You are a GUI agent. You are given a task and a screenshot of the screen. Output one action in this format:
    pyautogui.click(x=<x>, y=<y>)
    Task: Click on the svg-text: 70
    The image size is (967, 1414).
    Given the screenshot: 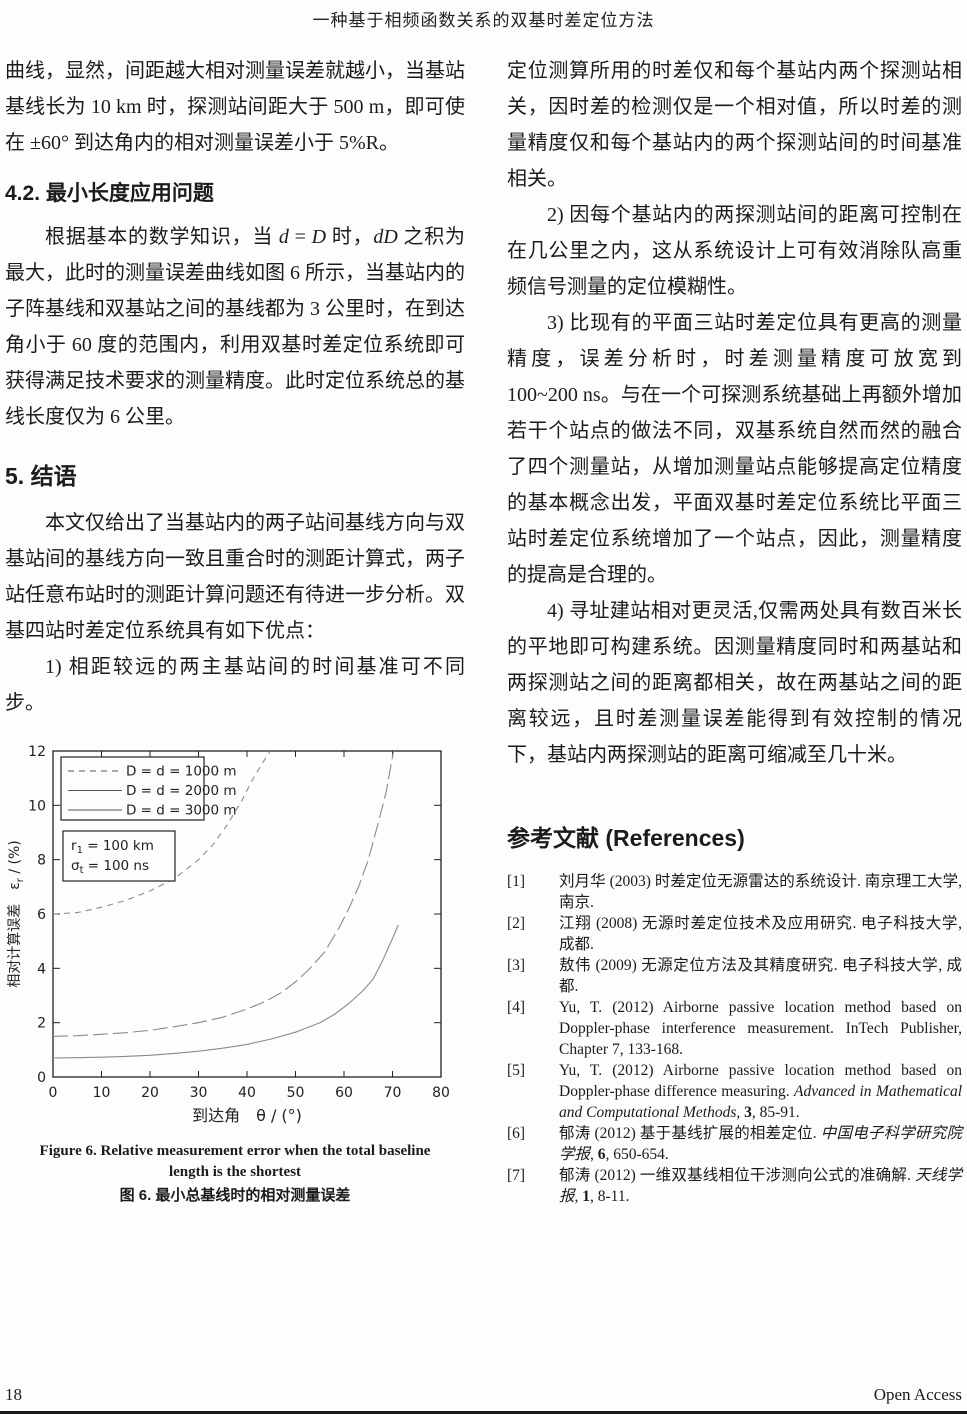 What is the action you would take?
    pyautogui.click(x=393, y=1093)
    